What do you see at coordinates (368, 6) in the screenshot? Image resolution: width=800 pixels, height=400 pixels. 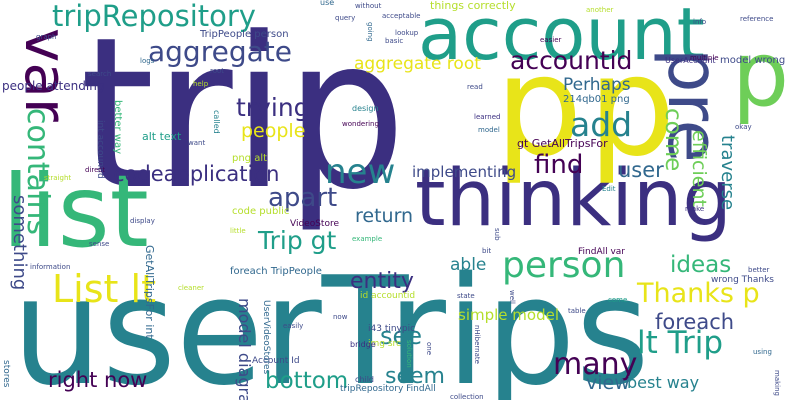 I see `word-without: without` at bounding box center [368, 6].